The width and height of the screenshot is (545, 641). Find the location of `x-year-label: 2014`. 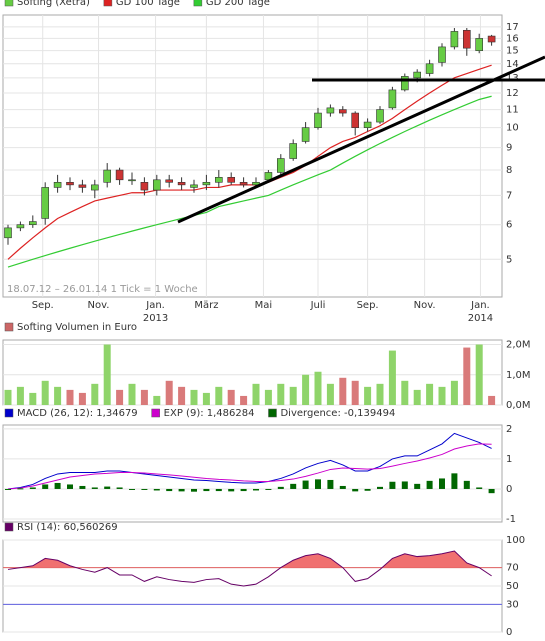

x-year-label: 2014 is located at coordinates (480, 318).